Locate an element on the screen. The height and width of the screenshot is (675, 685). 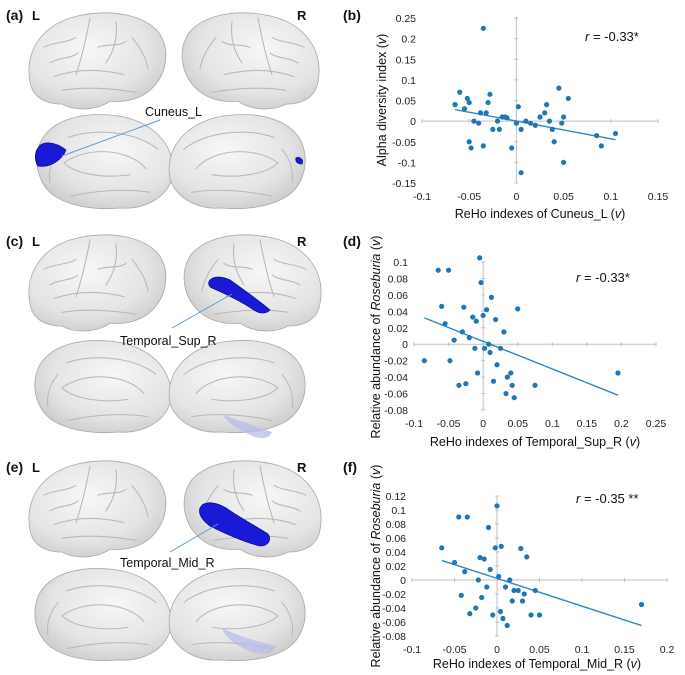
y-tick-label: 0.25 is located at coordinates (406, 19).